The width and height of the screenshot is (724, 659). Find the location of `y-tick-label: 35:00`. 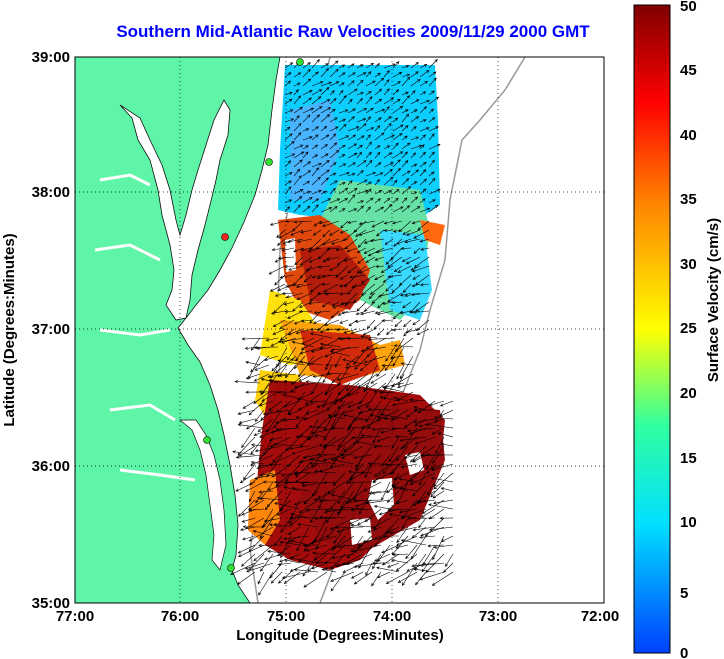

y-tick-label: 35:00 is located at coordinates (51, 603).